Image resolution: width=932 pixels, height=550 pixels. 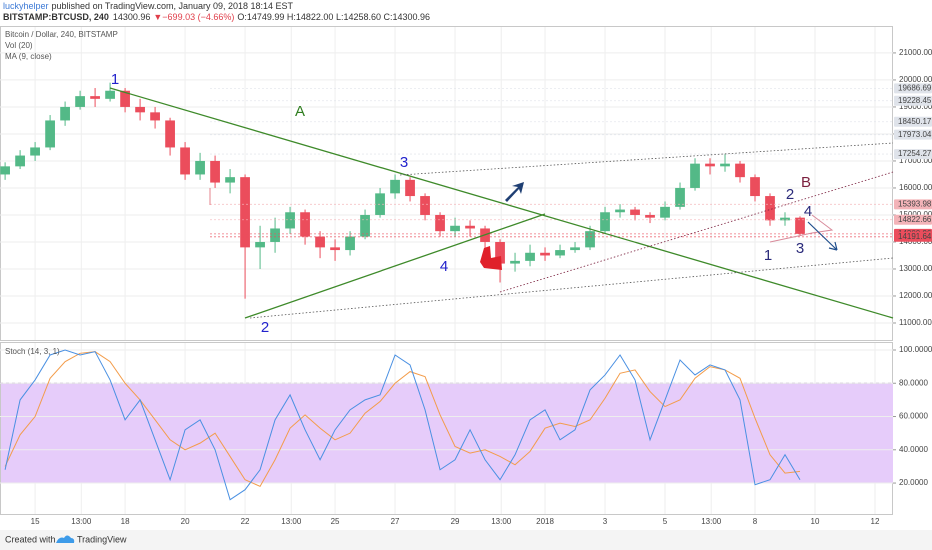 I want to click on annotation: A, so click(x=300, y=111).